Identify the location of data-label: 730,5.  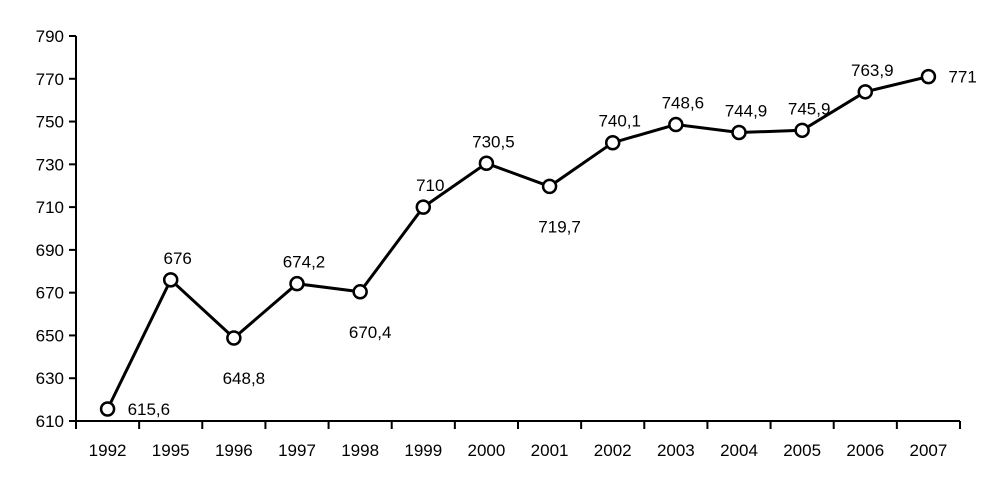
(493, 141).